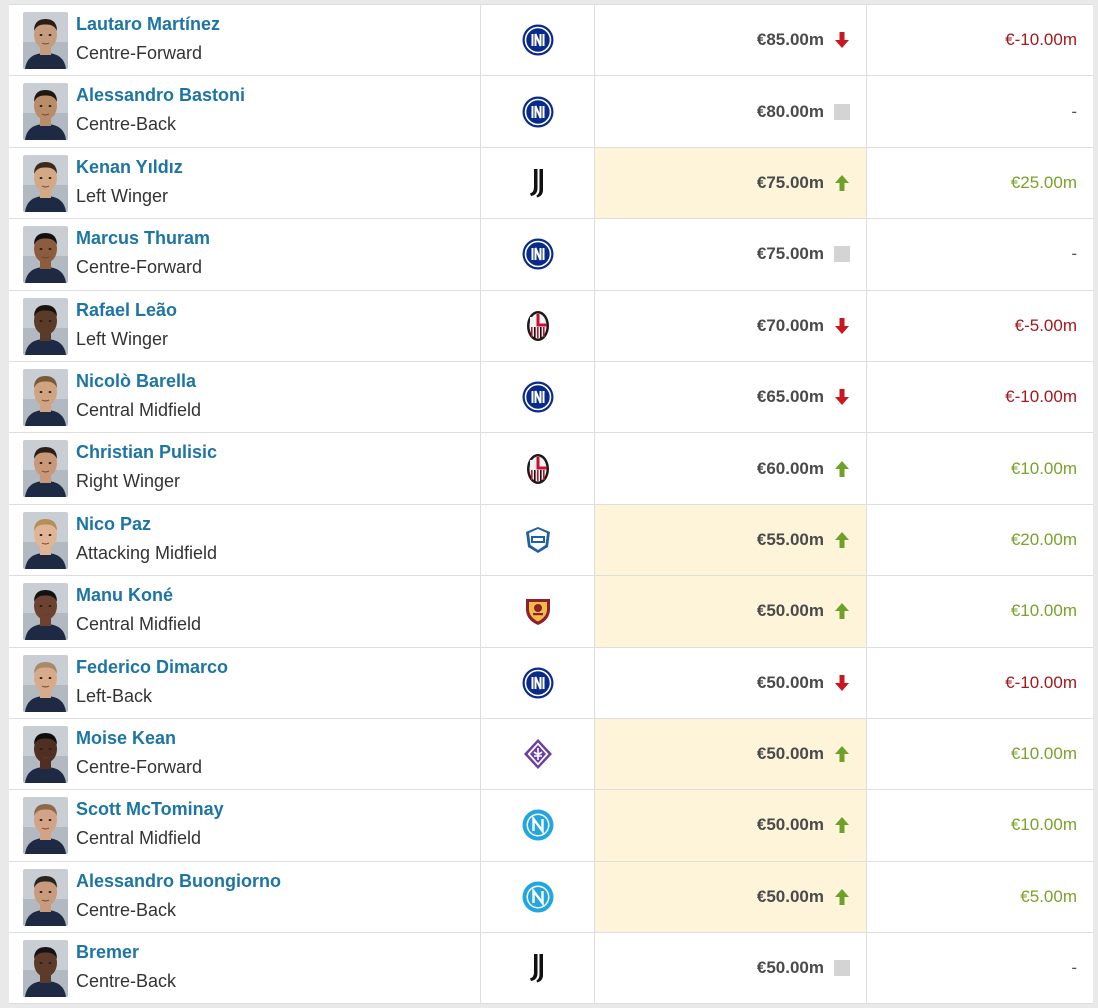  I want to click on player-cell: Alessandro Bastoni Centre-Back, so click(245, 111).